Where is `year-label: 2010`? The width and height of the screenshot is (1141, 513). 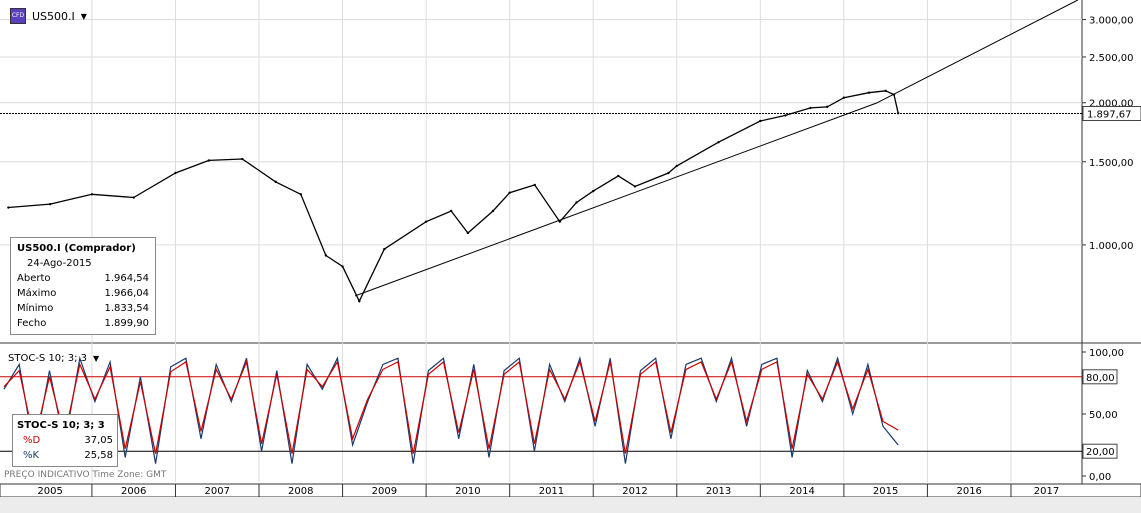 year-label: 2010 is located at coordinates (467, 491).